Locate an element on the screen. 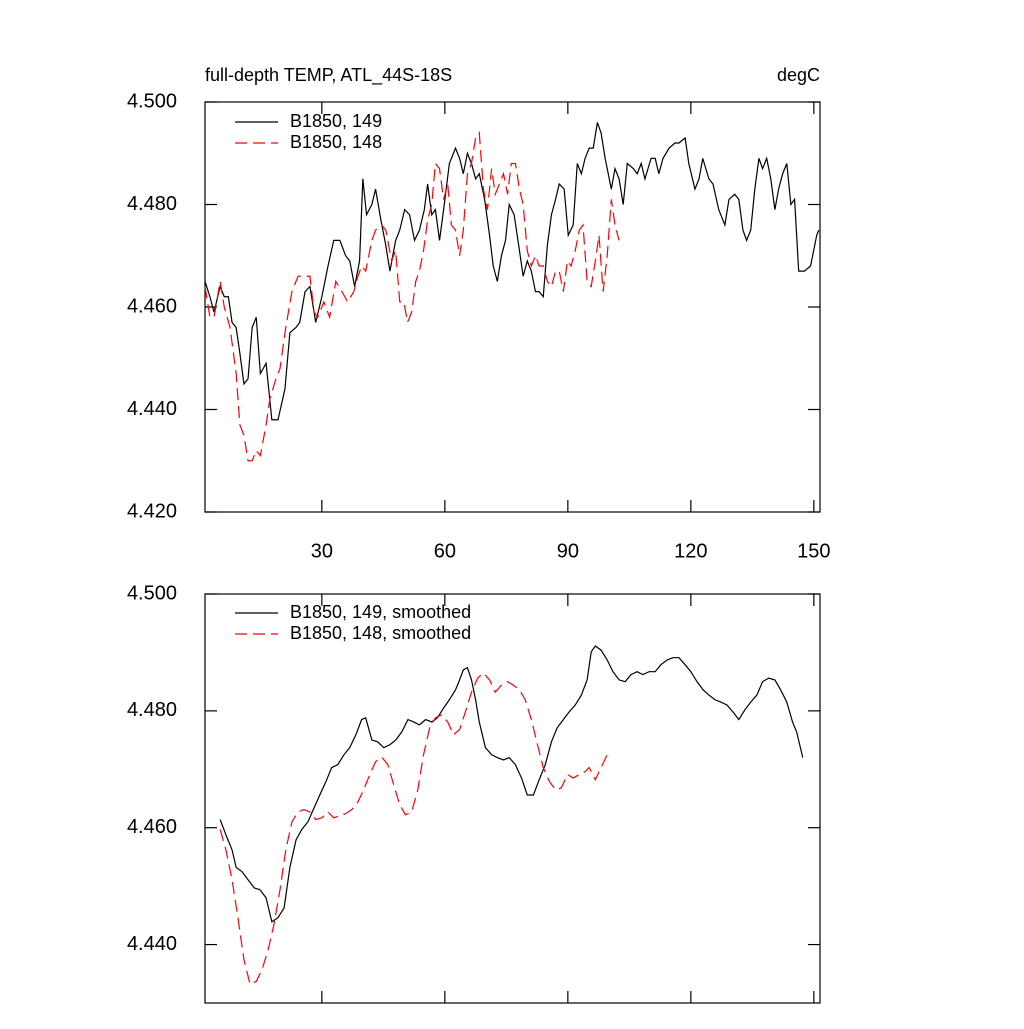 The image size is (1024, 1029). y-tick-label: 4.420 is located at coordinates (152, 511).